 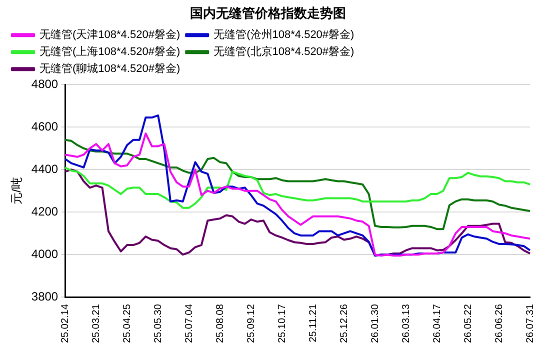 What do you see at coordinates (313, 323) in the screenshot?
I see `x-tick-label: 25.11.21` at bounding box center [313, 323].